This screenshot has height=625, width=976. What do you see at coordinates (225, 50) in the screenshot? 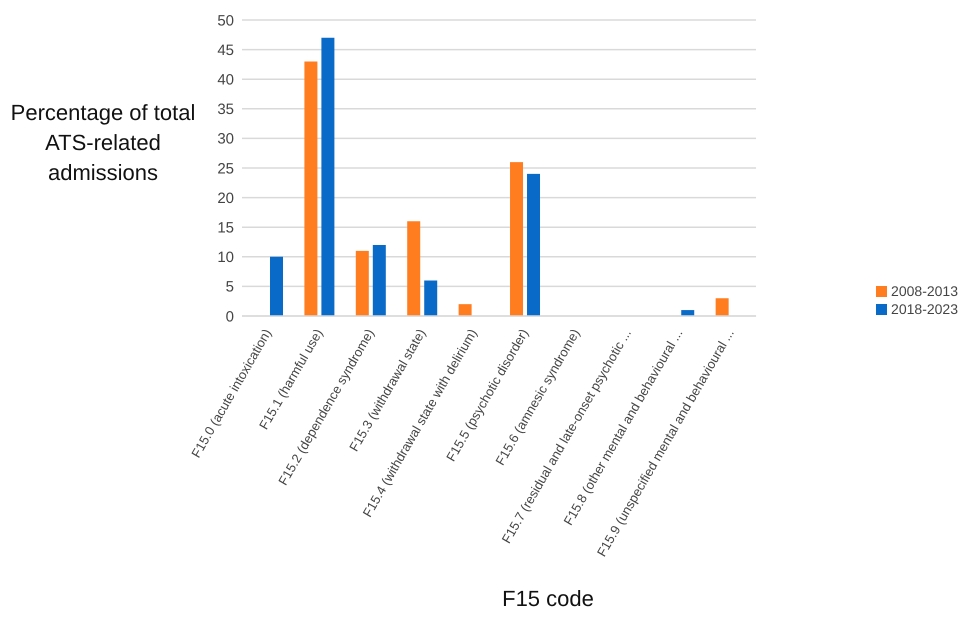
I see `y-tick-label: 45` at bounding box center [225, 50].